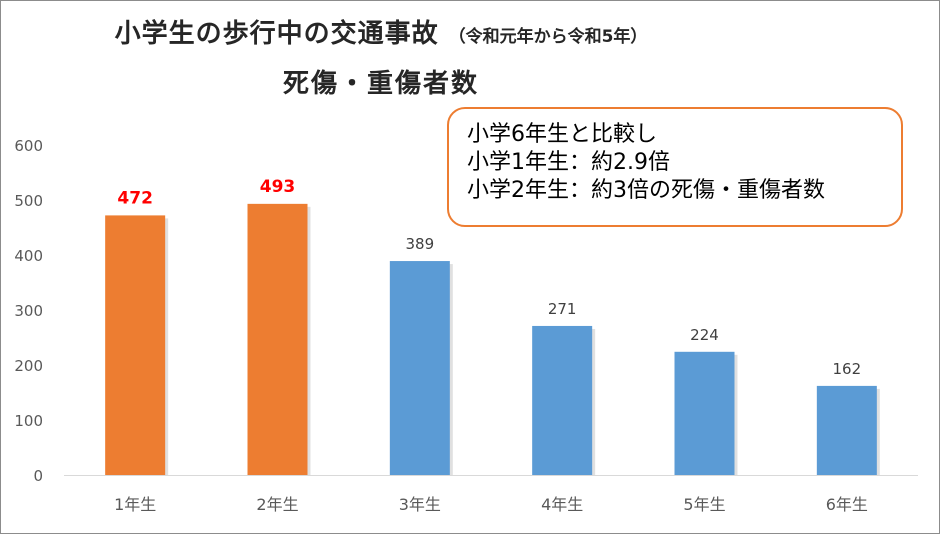 The height and width of the screenshot is (534, 940). Describe the element at coordinates (28, 146) in the screenshot. I see `y-tick-label: 600` at that location.